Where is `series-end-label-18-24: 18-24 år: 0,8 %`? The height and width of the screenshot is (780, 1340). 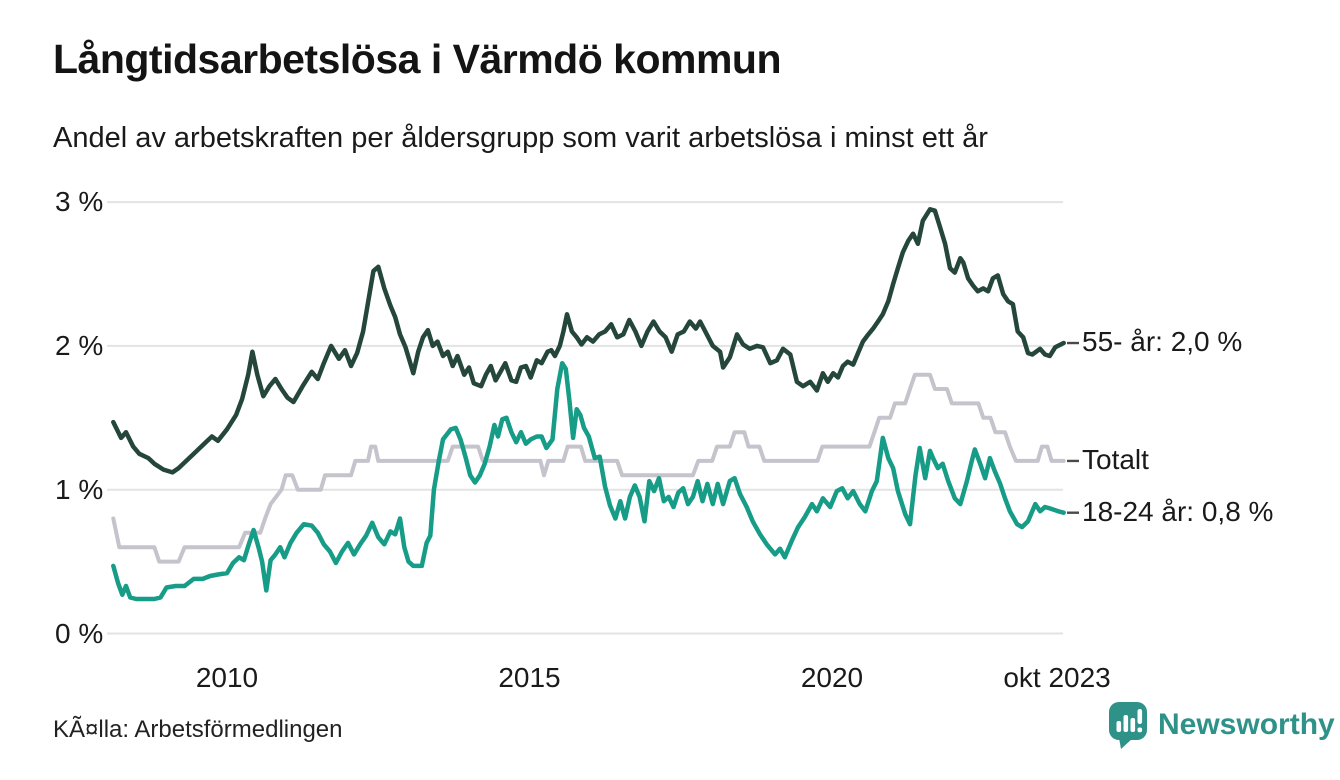
series-end-label-18-24: 18-24 år: 0,8 % is located at coordinates (1178, 511).